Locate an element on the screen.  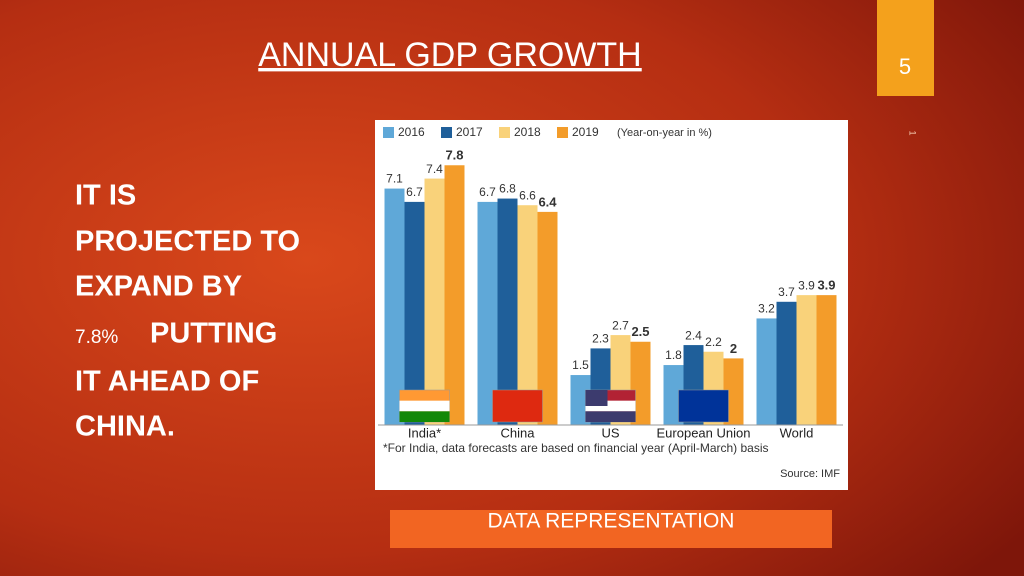
legend-label: 2019 is located at coordinates (585, 132).